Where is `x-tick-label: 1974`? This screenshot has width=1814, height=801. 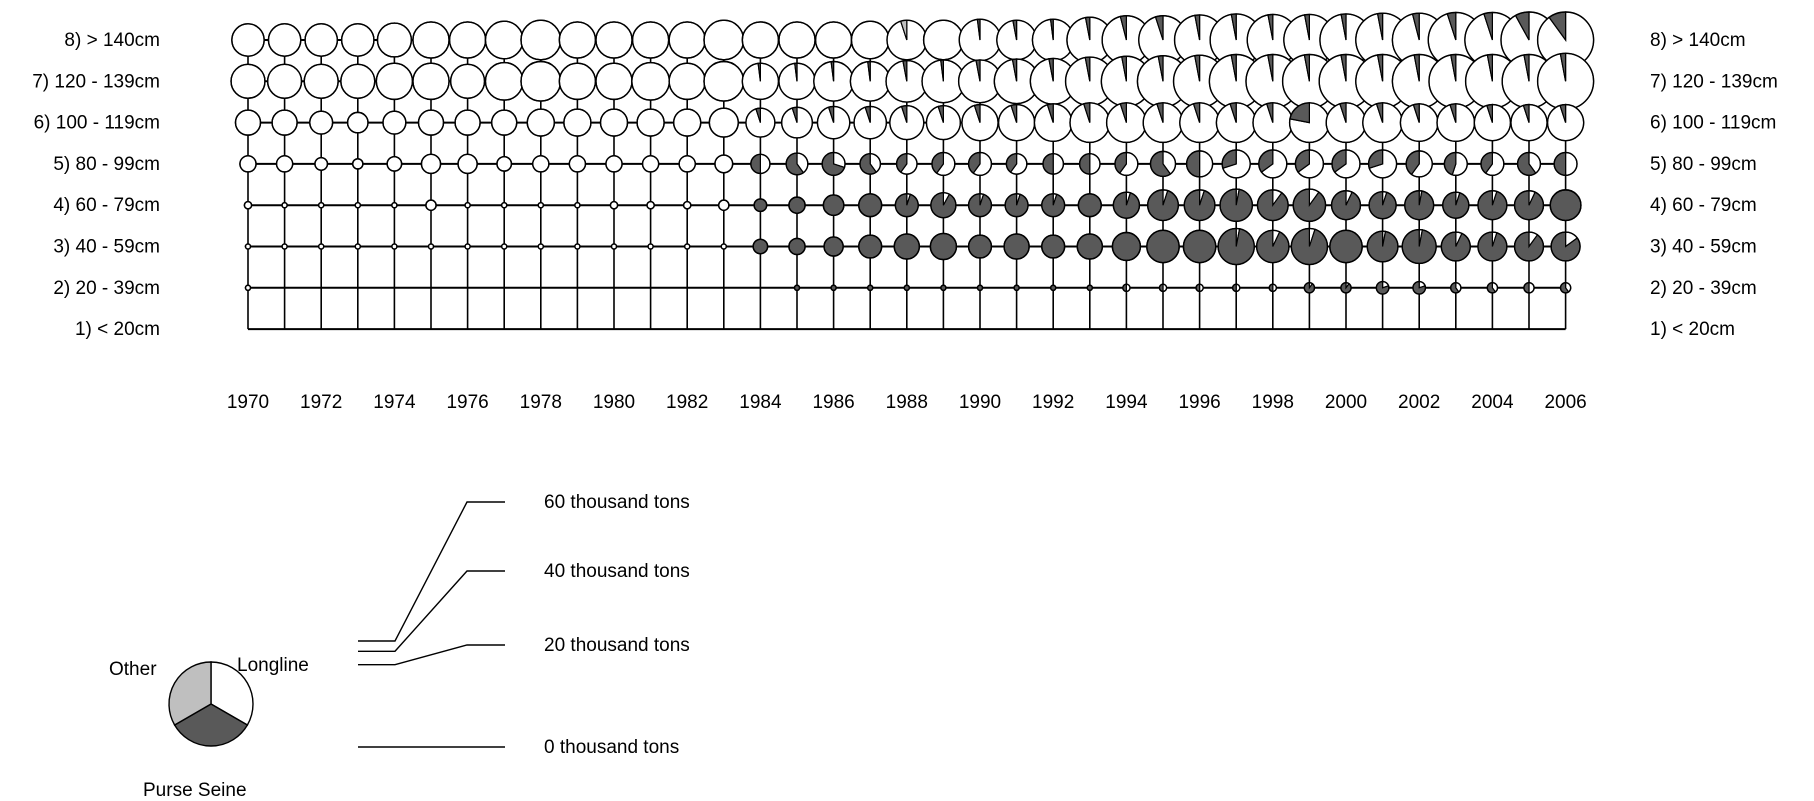
x-tick-label: 1974 is located at coordinates (394, 402).